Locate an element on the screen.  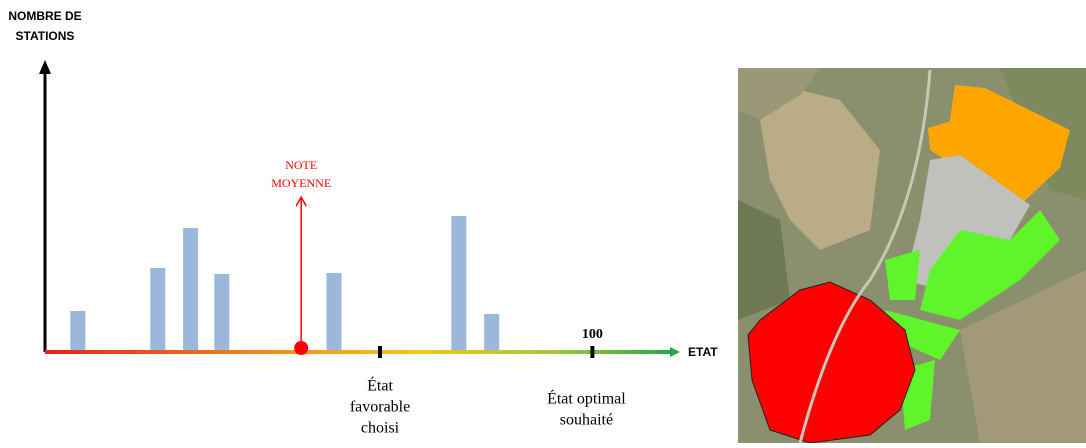
map-zone-orange is located at coordinates (976, 162).